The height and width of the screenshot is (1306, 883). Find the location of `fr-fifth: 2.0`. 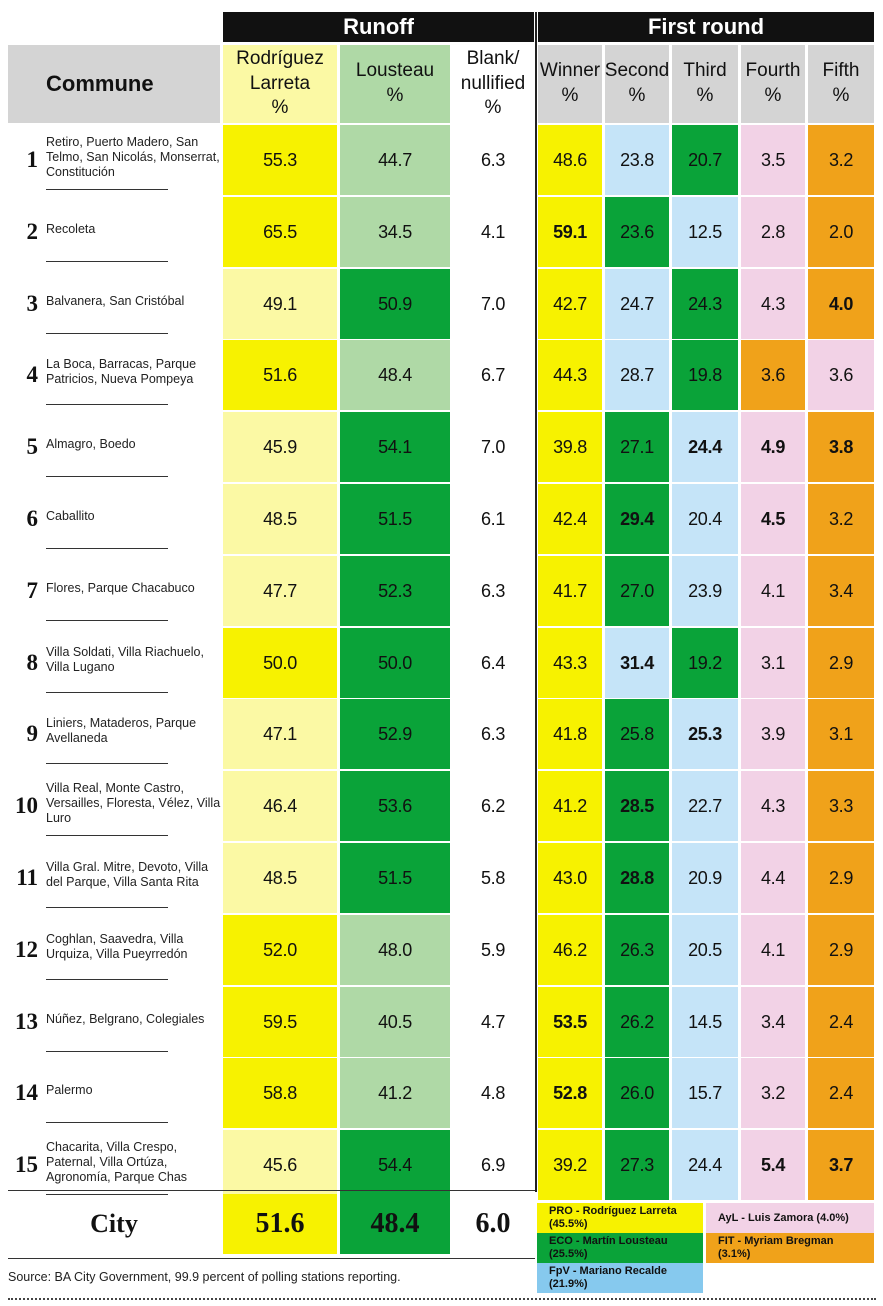

fr-fifth: 2.0 is located at coordinates (841, 232).